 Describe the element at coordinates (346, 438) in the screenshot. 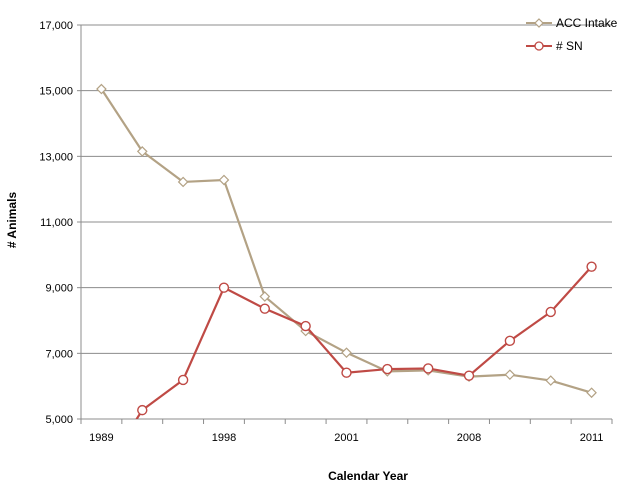

I see `x-tick-label-2: 2001` at that location.